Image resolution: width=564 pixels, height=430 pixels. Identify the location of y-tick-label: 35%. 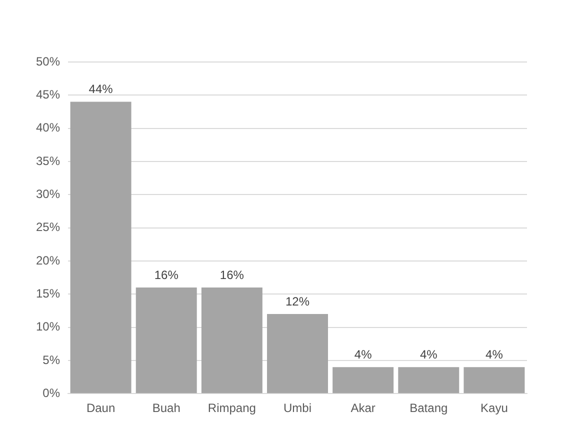
(48, 161).